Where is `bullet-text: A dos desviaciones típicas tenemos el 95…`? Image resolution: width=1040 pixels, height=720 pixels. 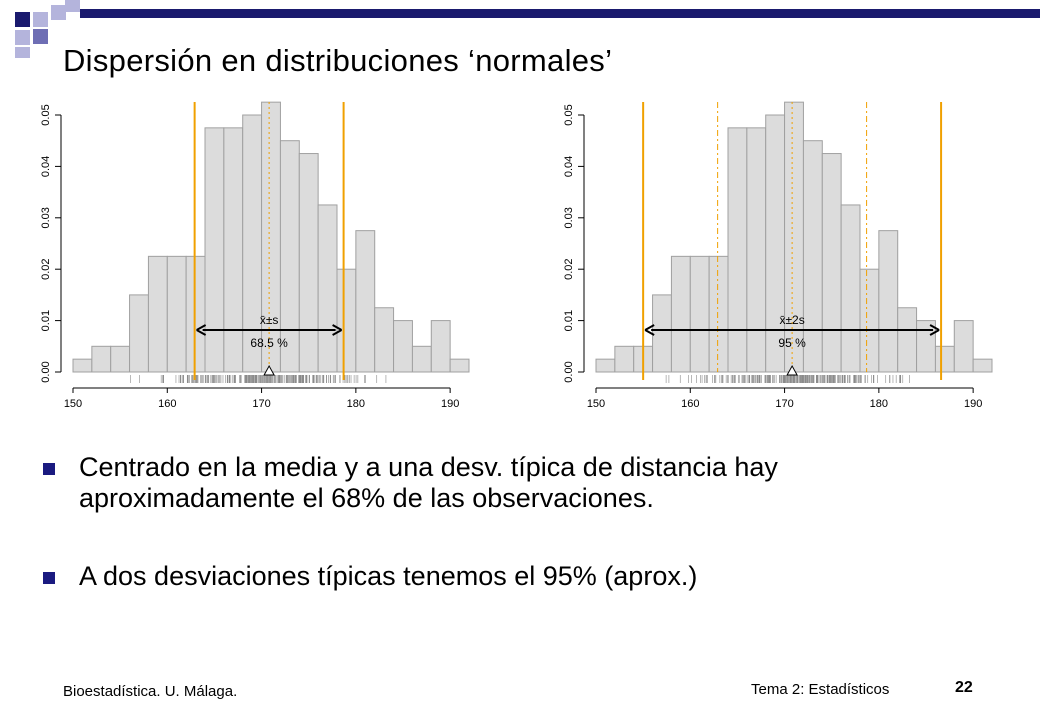 bullet-text: A dos desviaciones típicas tenemos el 95… is located at coordinates (388, 576).